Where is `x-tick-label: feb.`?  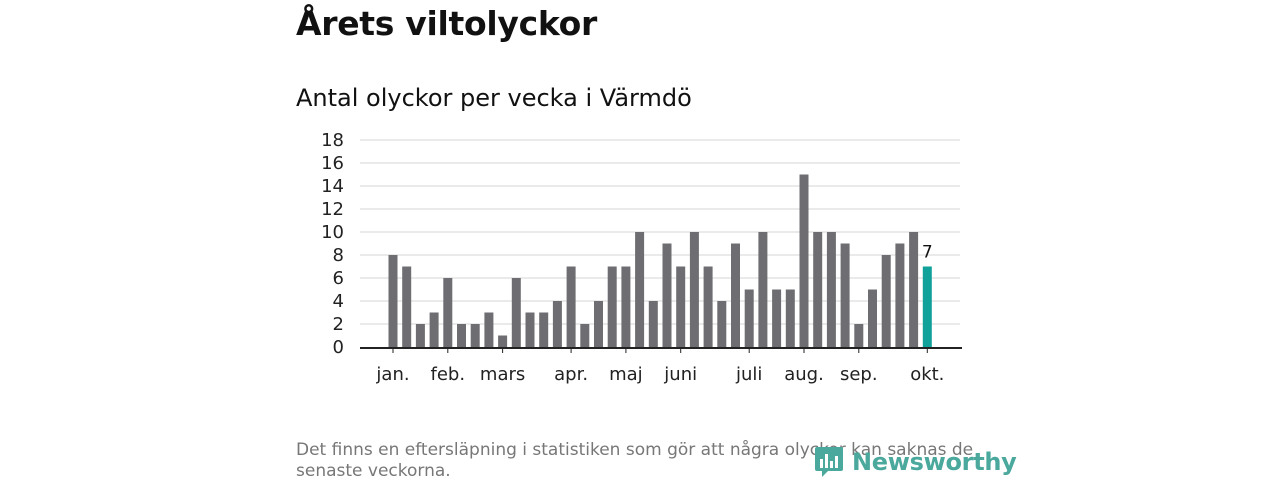 x-tick-label: feb. is located at coordinates (448, 374).